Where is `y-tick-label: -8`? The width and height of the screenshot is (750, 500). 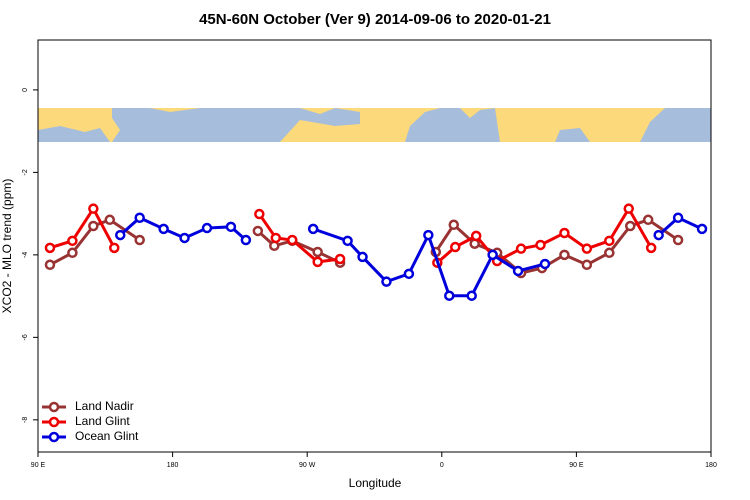
y-tick-label: -8 is located at coordinates (25, 420).